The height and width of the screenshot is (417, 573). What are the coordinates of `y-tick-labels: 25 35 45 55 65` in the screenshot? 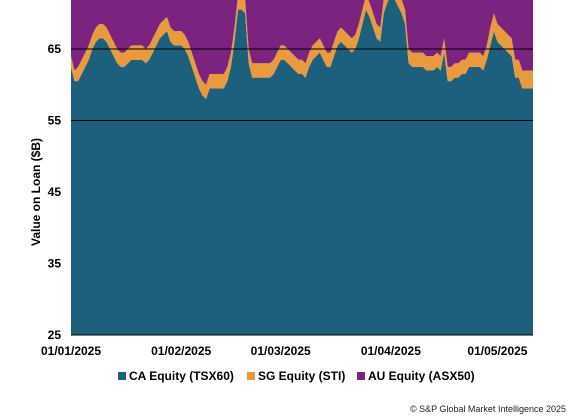 It's located at (55, 192).